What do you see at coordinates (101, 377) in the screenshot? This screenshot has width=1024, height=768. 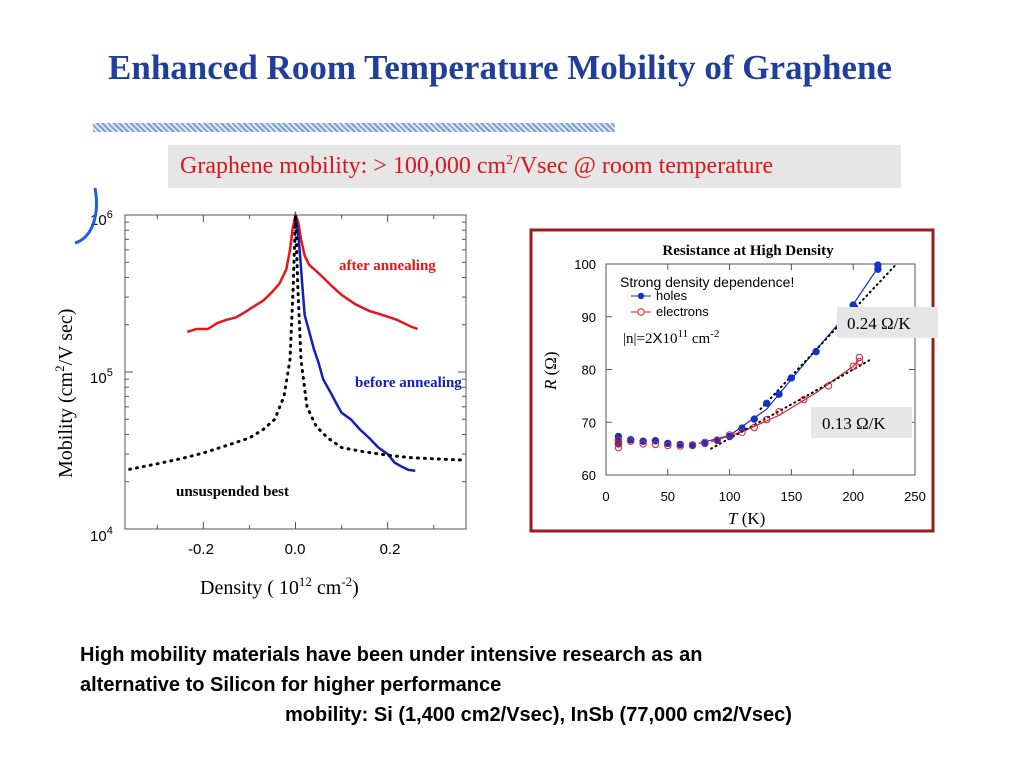 I see `mobility-ytick-1e5: 10⁵` at bounding box center [101, 377].